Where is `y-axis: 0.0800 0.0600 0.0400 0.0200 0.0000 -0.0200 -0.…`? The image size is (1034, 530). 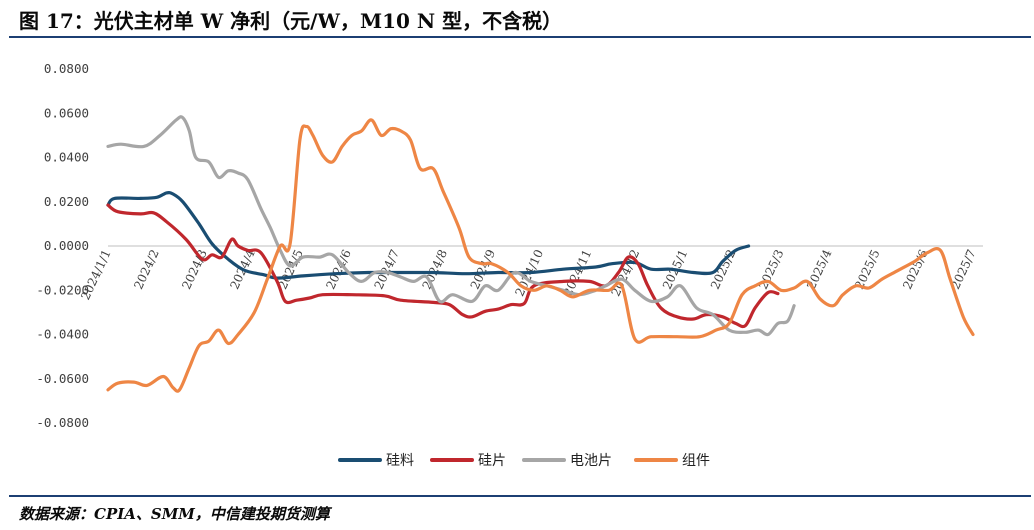 y-axis: 0.0800 0.0600 0.0400 0.0200 0.0000 -0.0200 -0.… is located at coordinates (62, 245).